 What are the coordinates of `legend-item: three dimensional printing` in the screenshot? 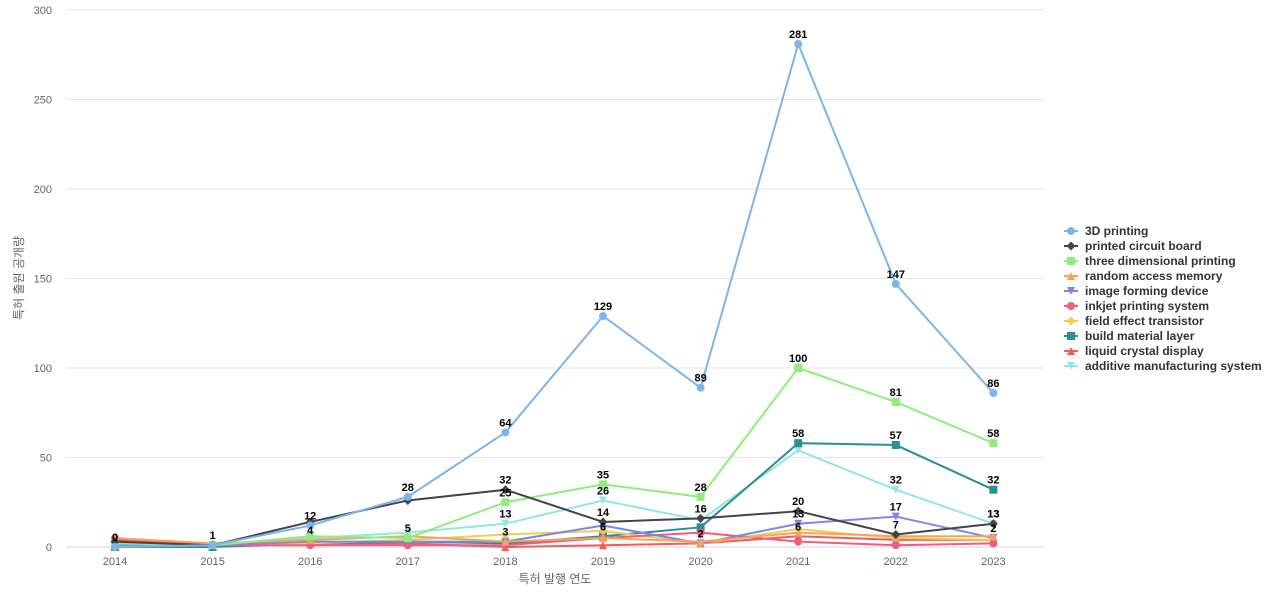 It's located at (1150, 261).